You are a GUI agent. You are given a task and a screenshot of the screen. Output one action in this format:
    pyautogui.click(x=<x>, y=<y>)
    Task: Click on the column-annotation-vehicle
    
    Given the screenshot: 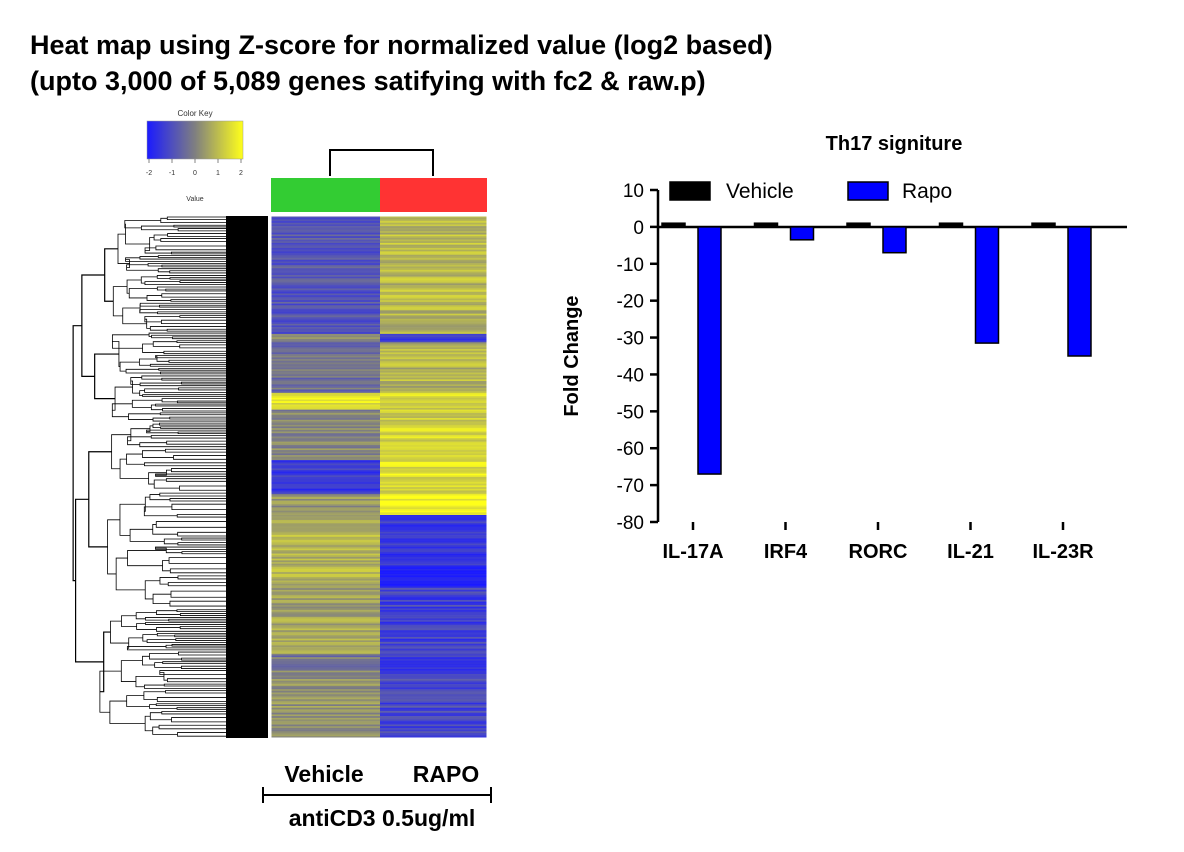 What is the action you would take?
    pyautogui.click(x=325, y=195)
    